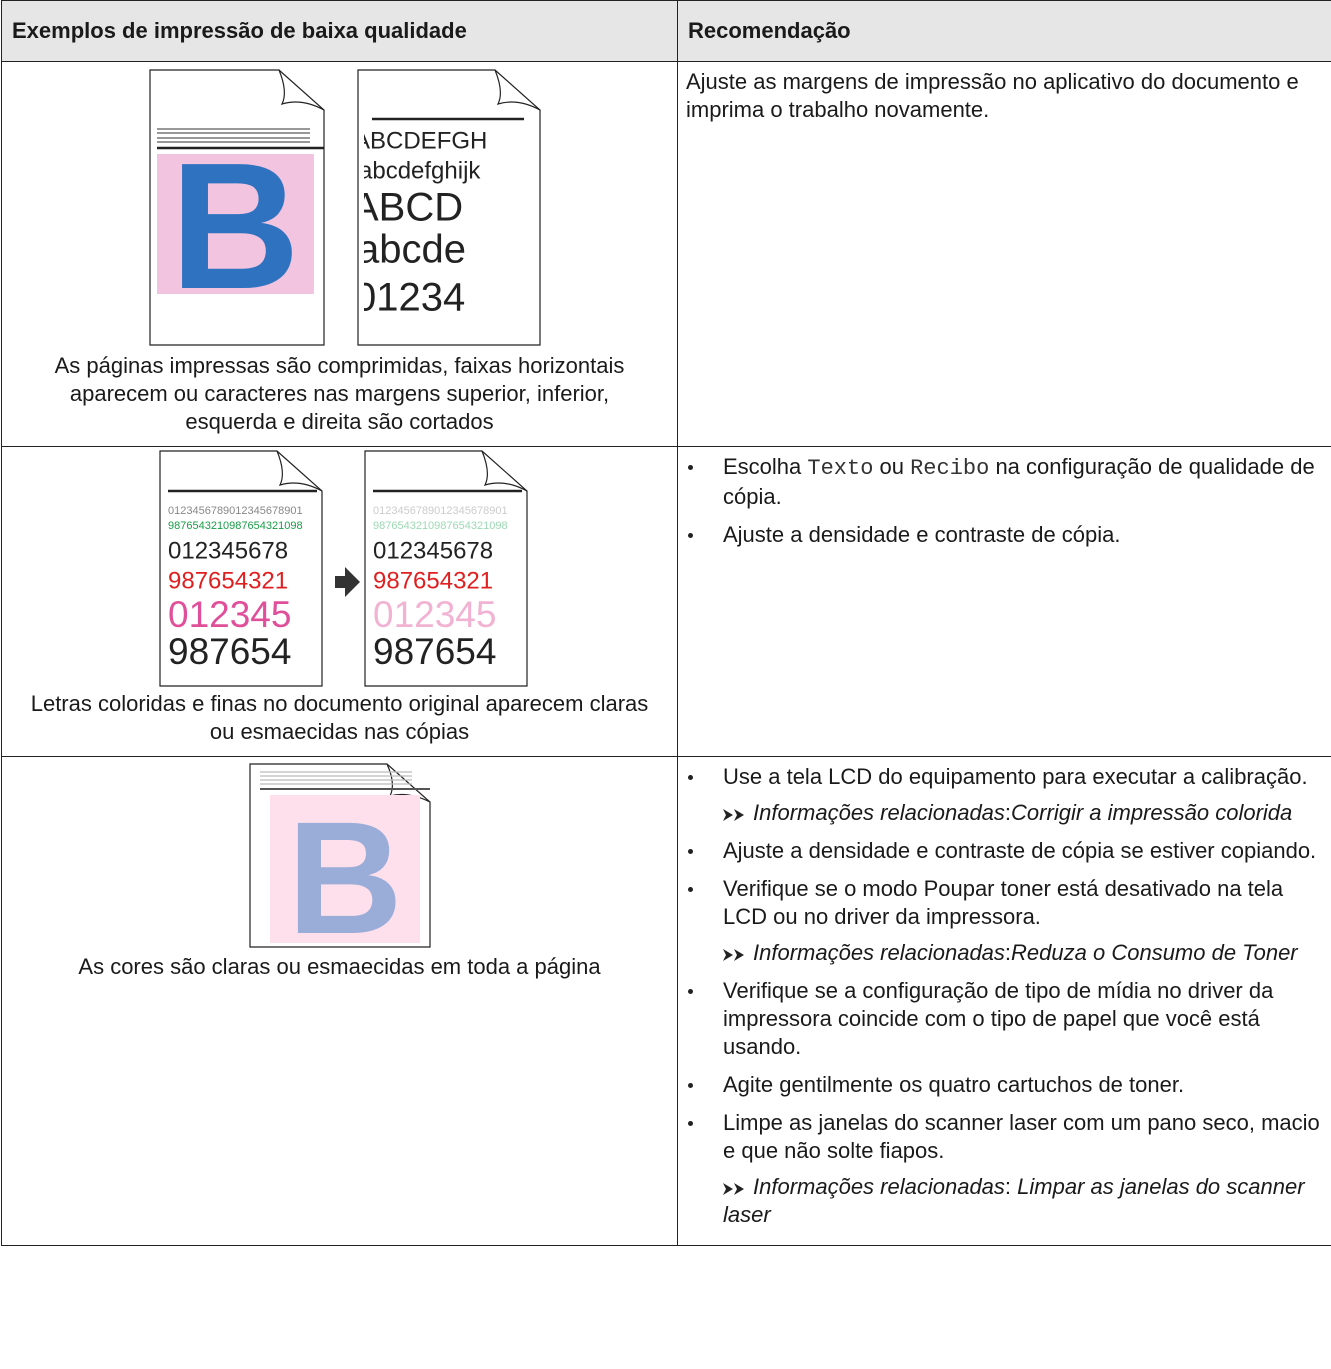 The height and width of the screenshot is (1369, 1331). Describe the element at coordinates (1019, 481) in the screenshot. I see `text: na configuração de qualidade de cópia.` at that location.